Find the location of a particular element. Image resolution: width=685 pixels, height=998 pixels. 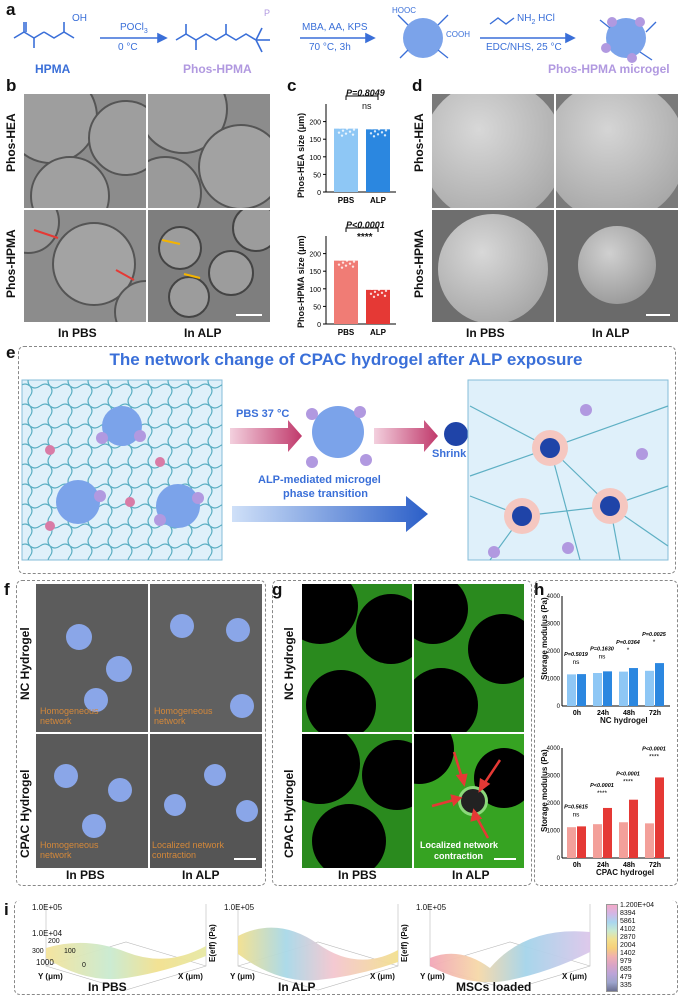

colorbar-label-4: 2870 is located at coordinates (628, 937).